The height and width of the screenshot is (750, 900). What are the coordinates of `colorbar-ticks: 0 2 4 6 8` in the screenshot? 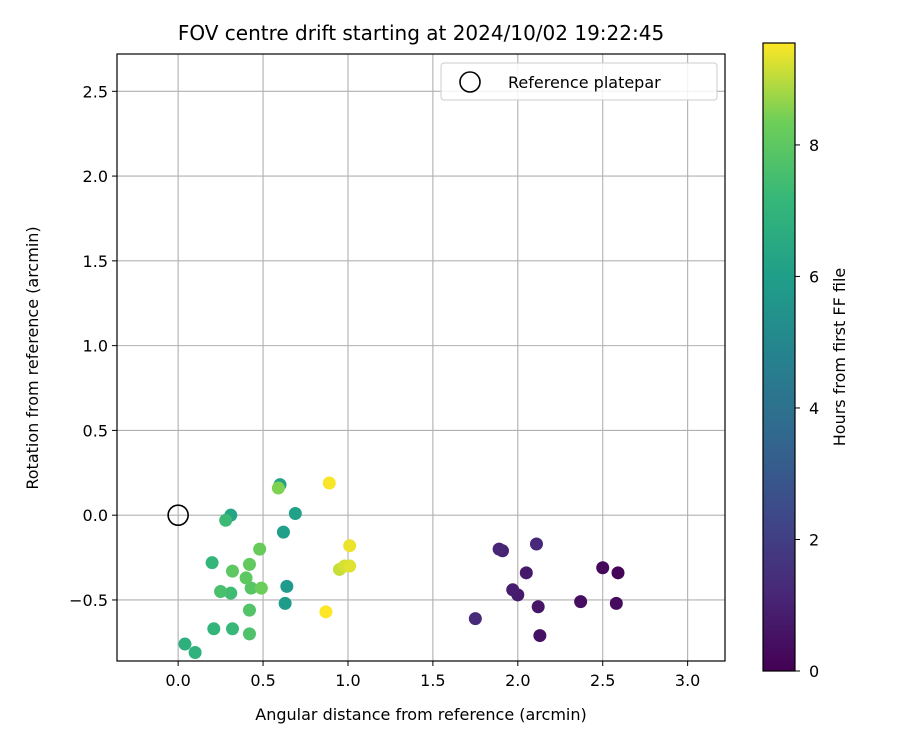 It's located at (807, 408).